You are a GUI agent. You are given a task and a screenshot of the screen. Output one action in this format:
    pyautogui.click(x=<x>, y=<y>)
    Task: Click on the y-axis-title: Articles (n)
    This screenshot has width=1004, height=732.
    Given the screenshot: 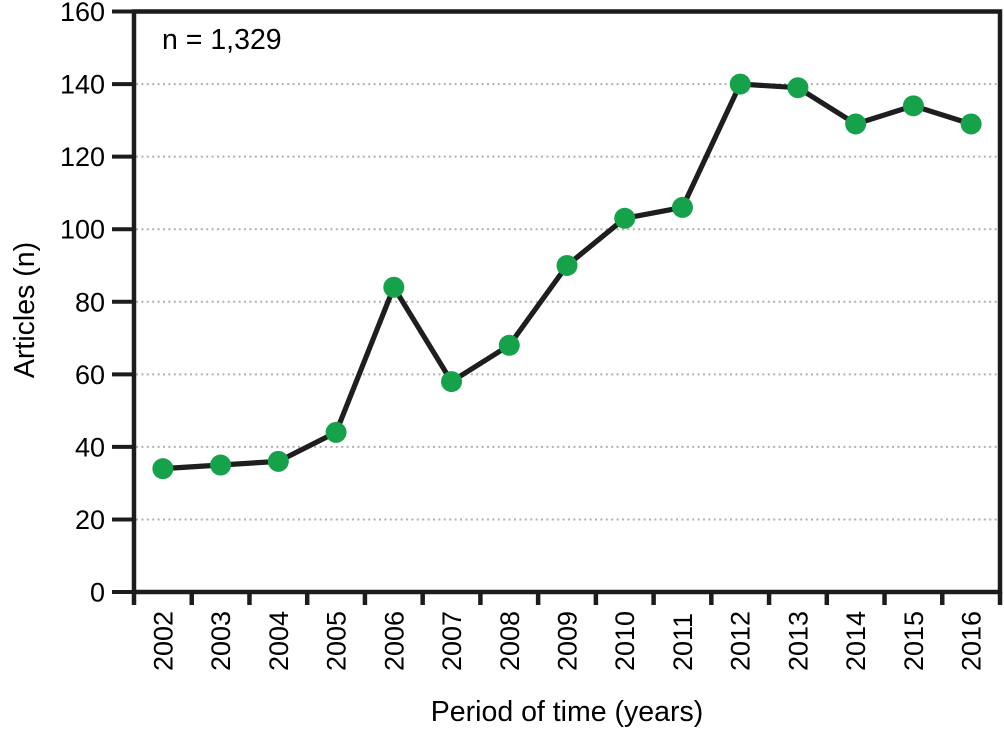 What is the action you would take?
    pyautogui.click(x=25, y=310)
    